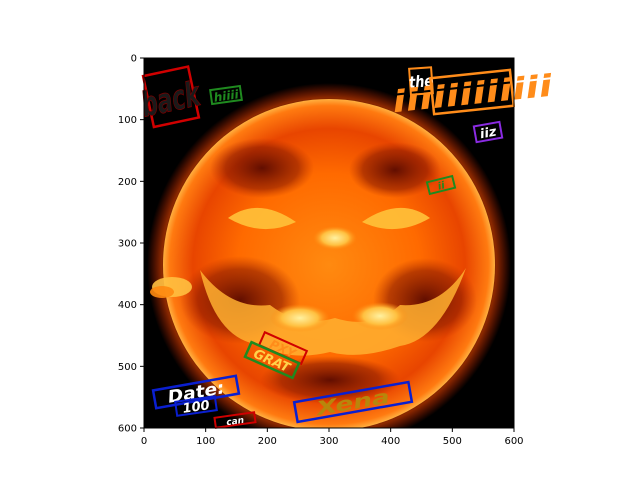 The image size is (640, 480). Describe the element at coordinates (134, 59) in the screenshot. I see `y-tick-label: 0` at that location.